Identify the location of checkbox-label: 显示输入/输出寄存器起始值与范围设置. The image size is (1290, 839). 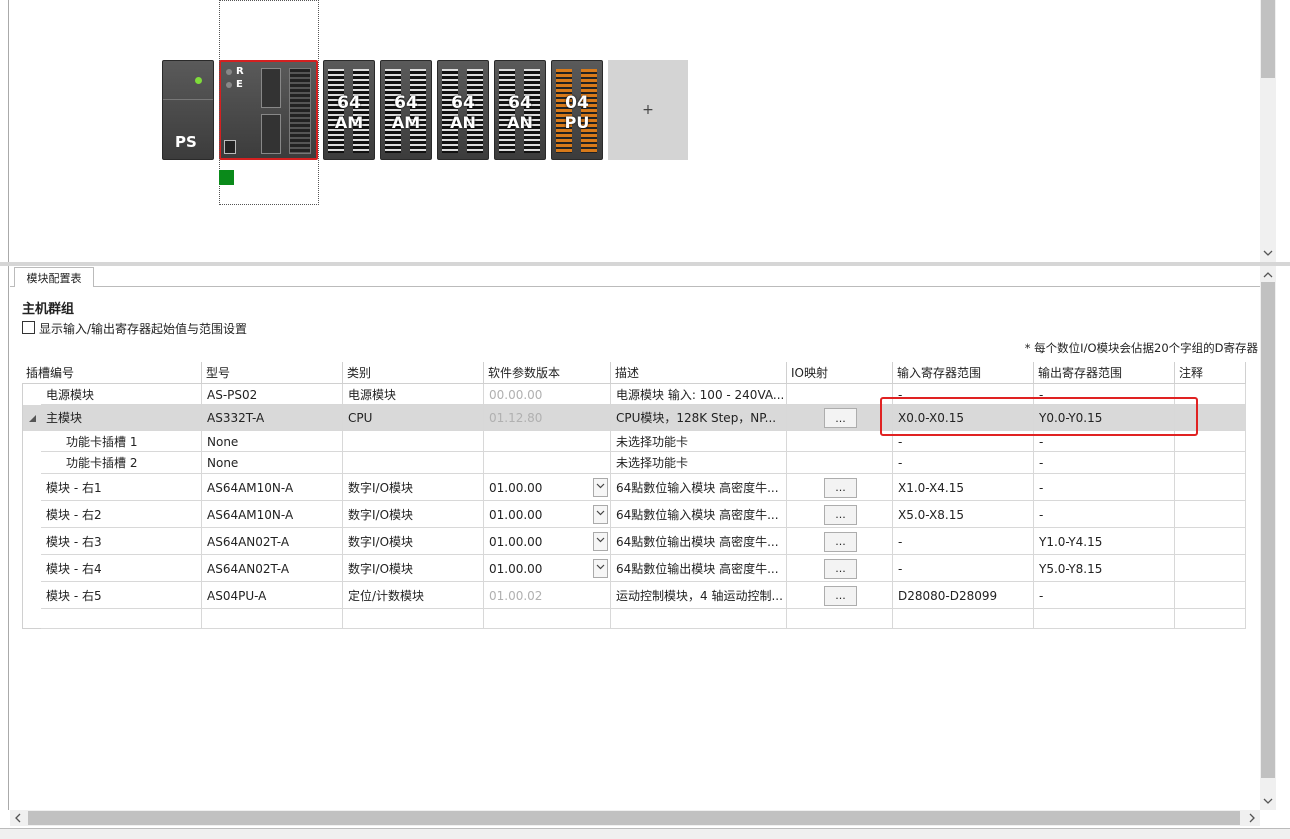
(143, 329).